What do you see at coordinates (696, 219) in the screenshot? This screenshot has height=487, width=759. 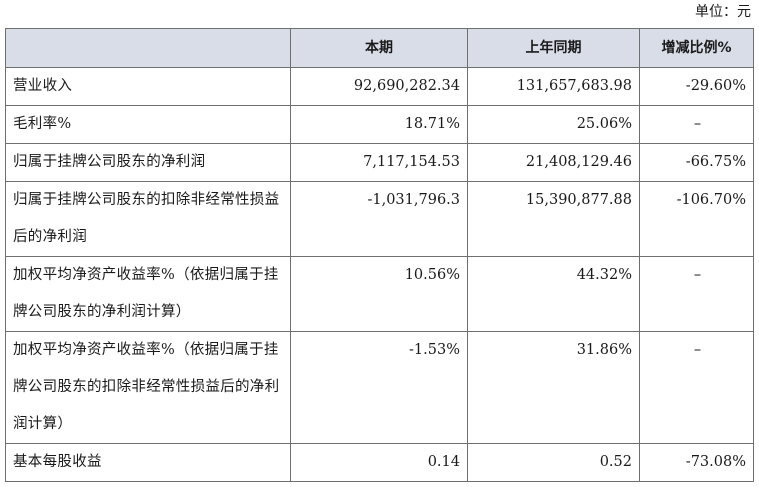 I see `cell-change: -106.70%` at bounding box center [696, 219].